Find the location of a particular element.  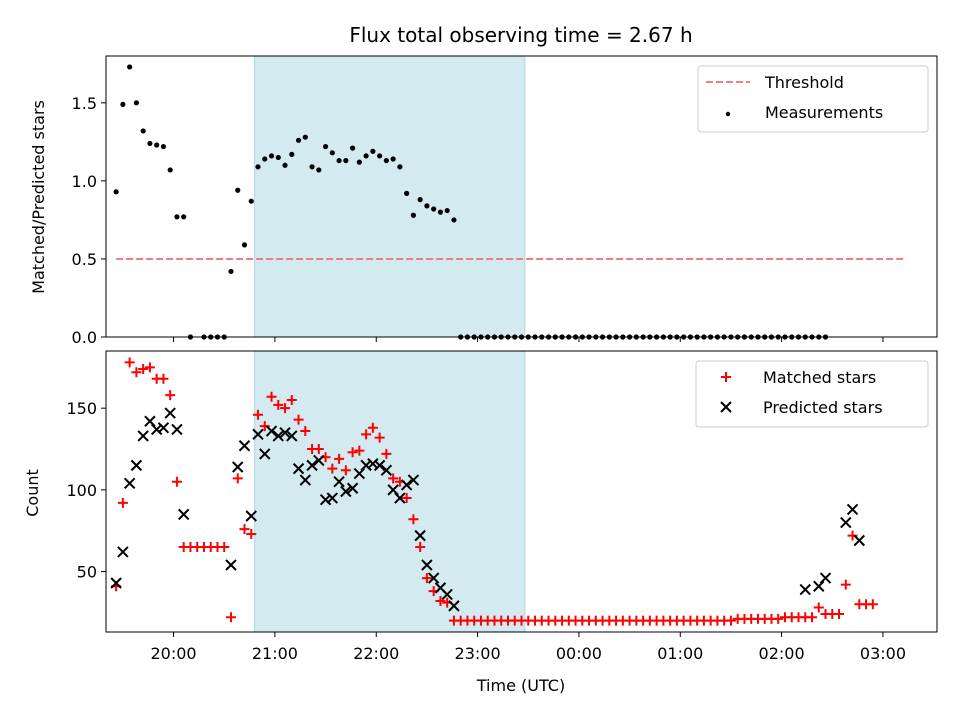

top-legend: Threshold Measurements is located at coordinates (813, 99).